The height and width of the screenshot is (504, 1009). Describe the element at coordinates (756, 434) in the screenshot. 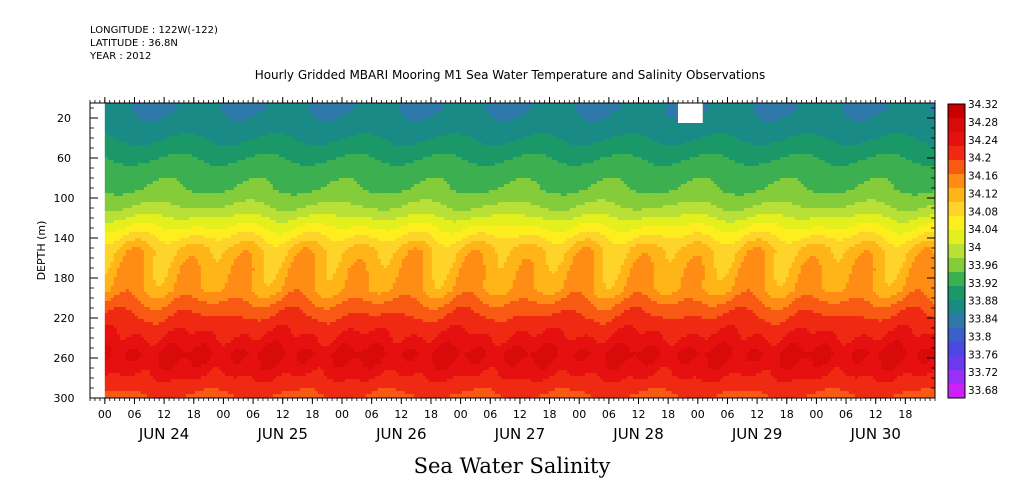

I see `x-day-label: JUN 29` at that location.